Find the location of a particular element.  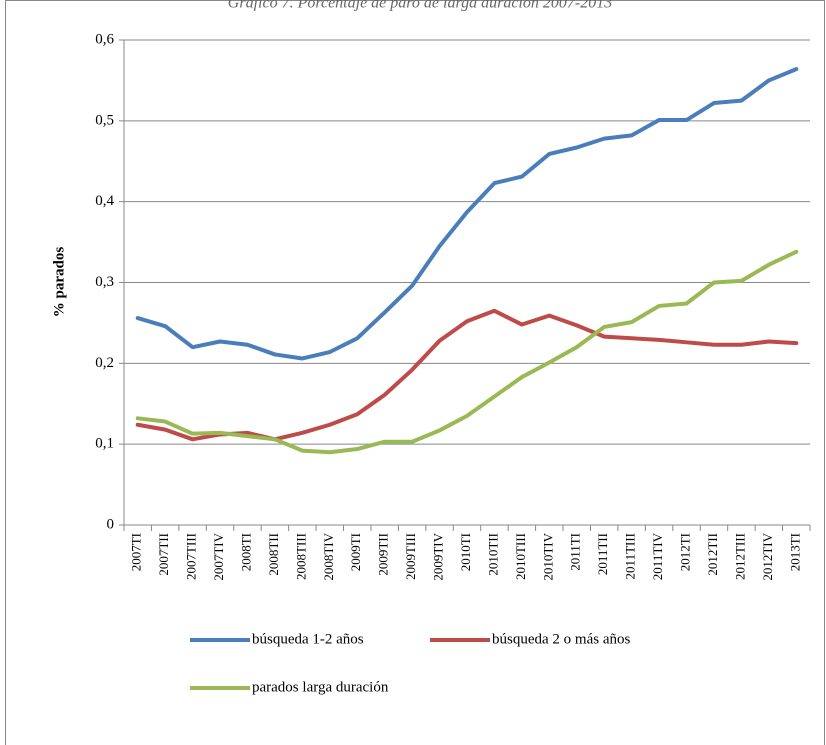

x-tick-label: 2009TII is located at coordinates (383, 554).